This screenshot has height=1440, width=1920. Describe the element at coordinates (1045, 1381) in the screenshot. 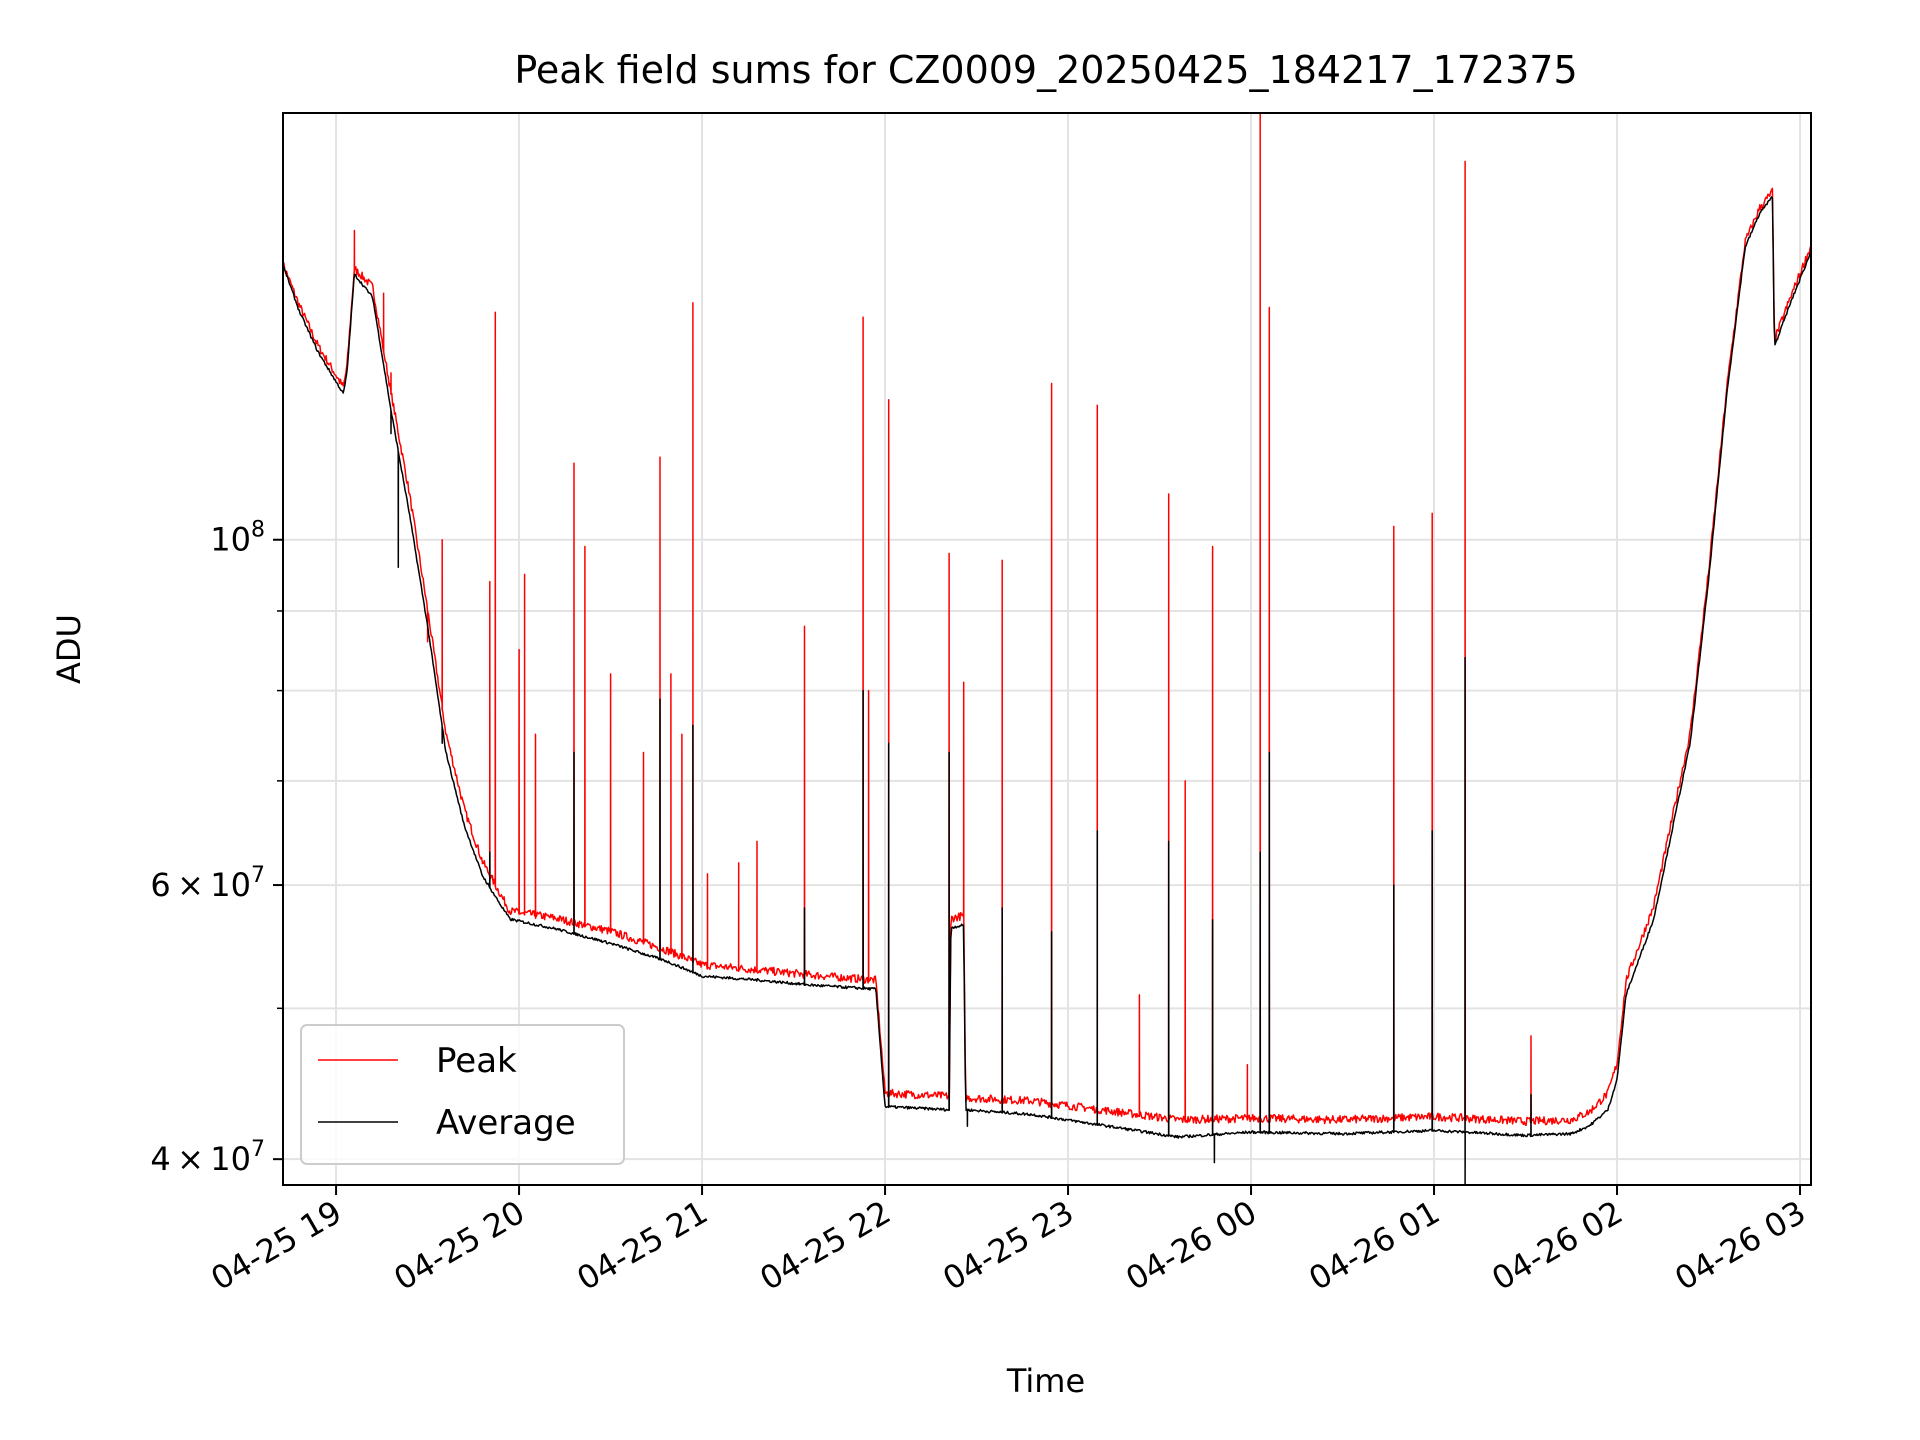

I see `x-axis-label: Time` at that location.